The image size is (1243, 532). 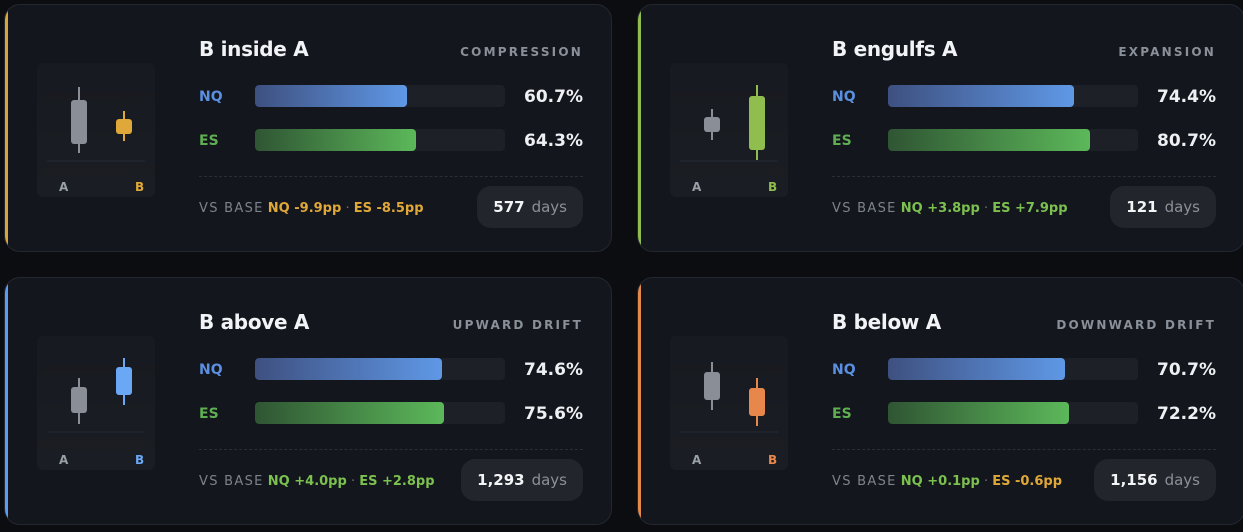 I want to click on es-delta: ES +7.9pp, so click(x=1030, y=208).